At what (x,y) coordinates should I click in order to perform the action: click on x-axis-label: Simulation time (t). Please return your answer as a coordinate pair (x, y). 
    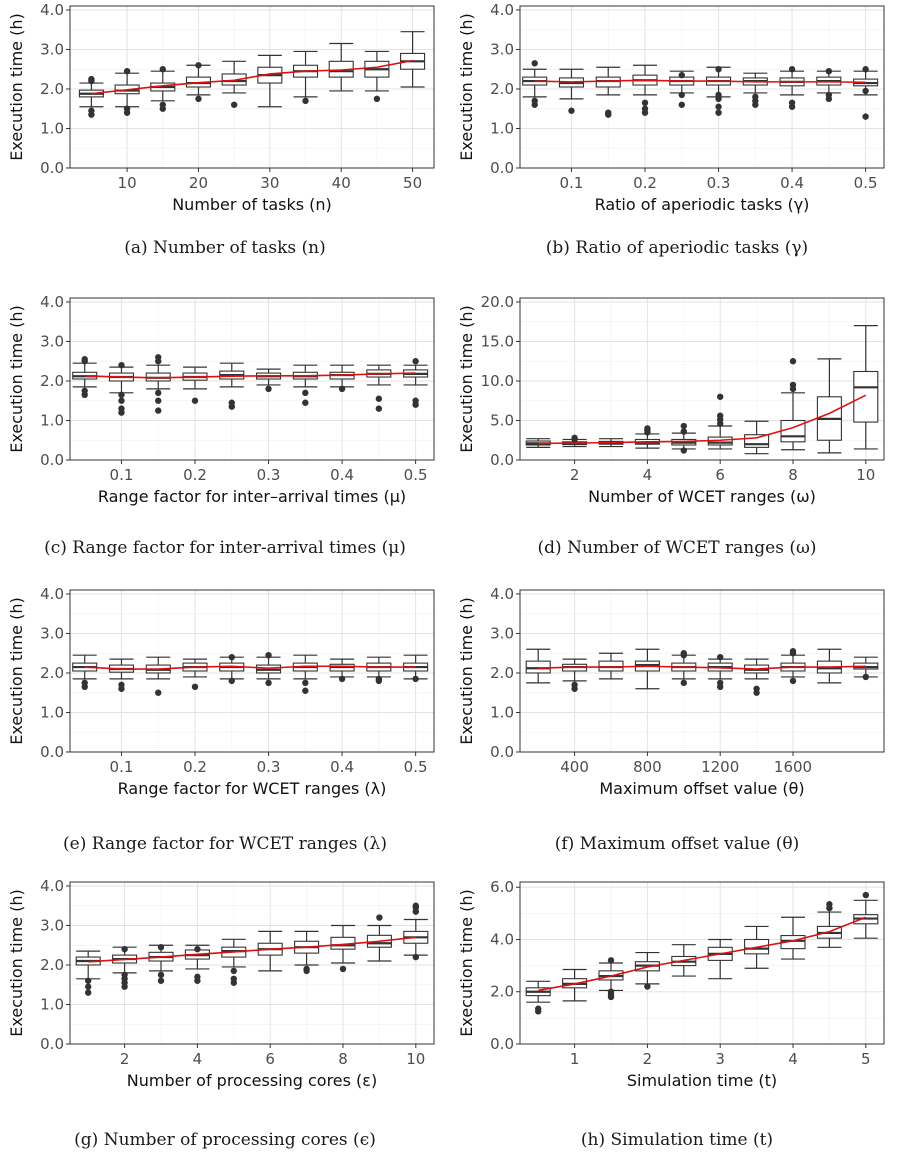
    Looking at the image, I should click on (702, 1080).